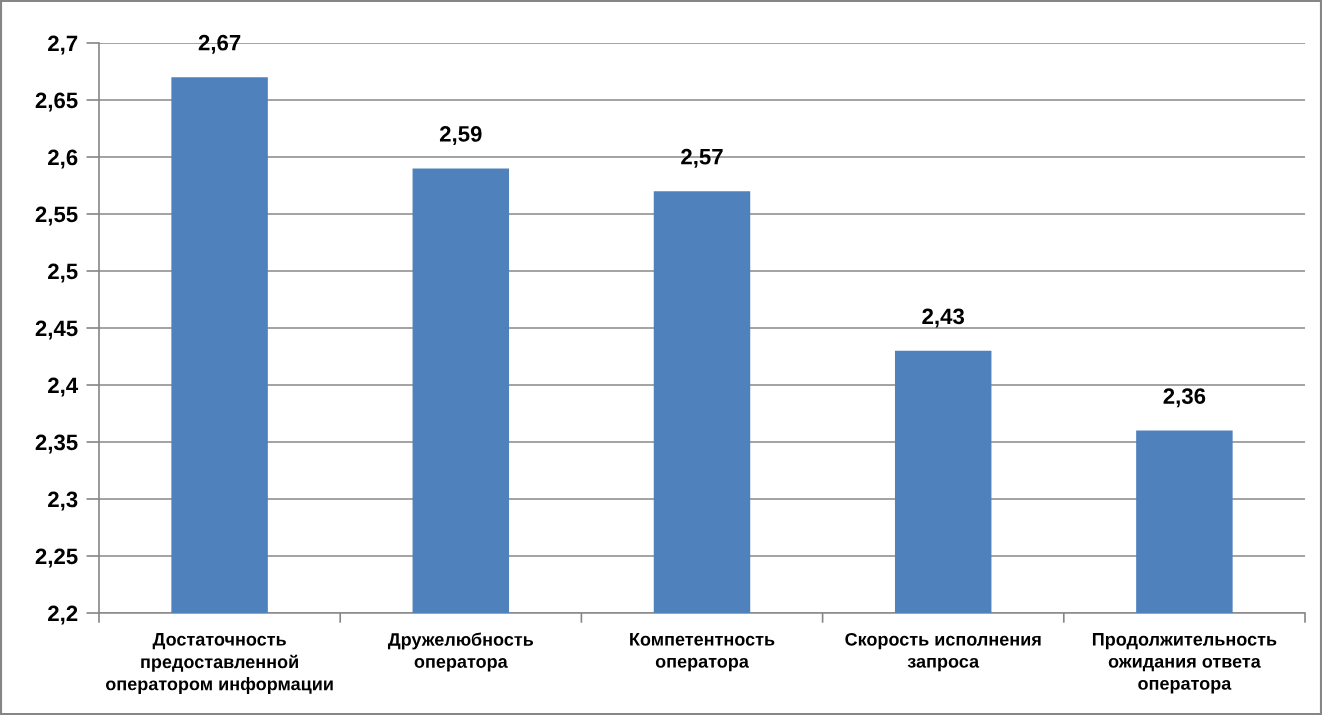  What do you see at coordinates (943, 318) in the screenshot?
I see `data-label: 2,43` at bounding box center [943, 318].